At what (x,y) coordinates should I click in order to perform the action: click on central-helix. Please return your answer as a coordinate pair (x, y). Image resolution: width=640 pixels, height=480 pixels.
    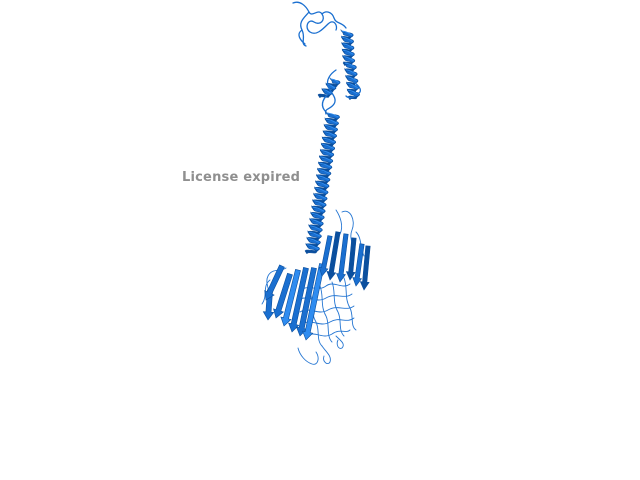
    Looking at the image, I should click on (322, 183).